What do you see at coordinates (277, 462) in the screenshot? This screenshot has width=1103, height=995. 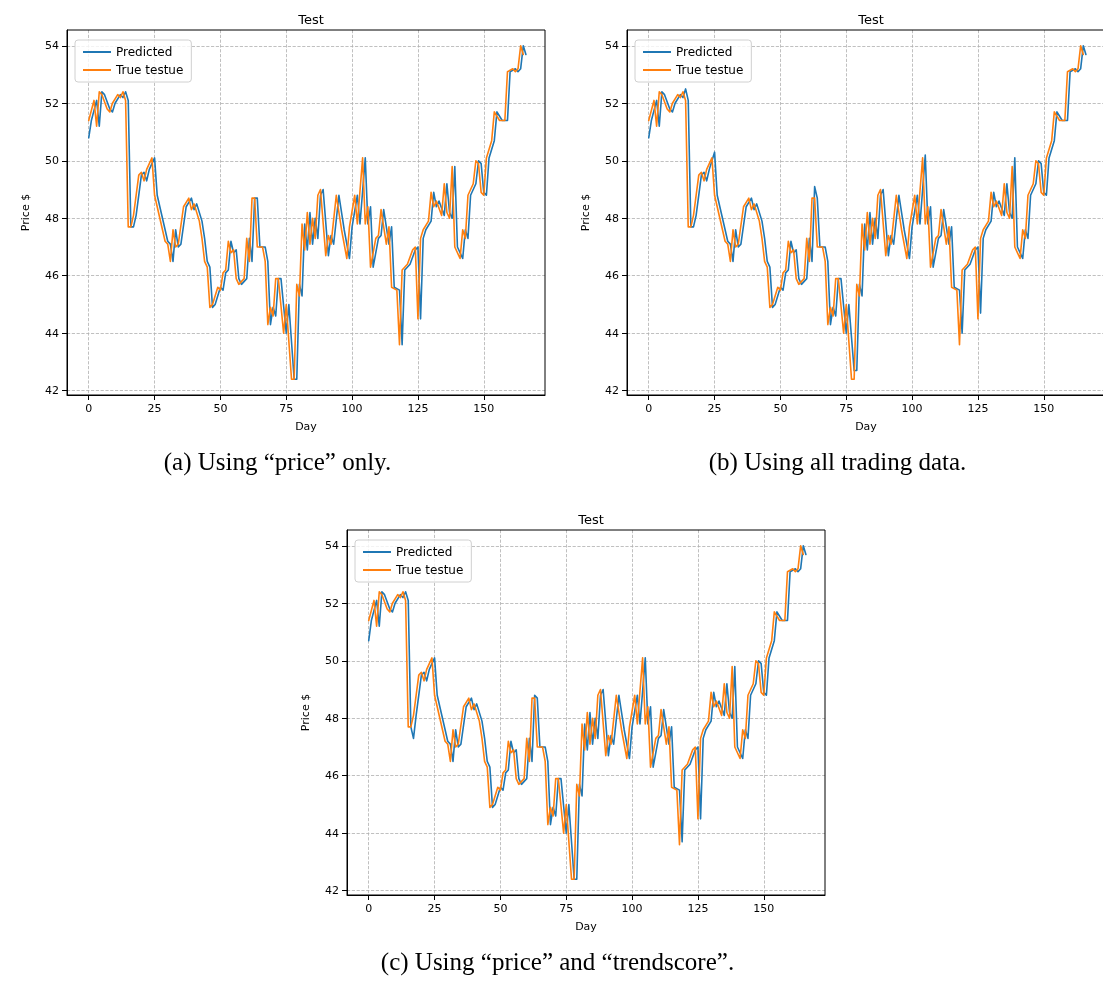 I see `text: (a) Using “price” only.` at bounding box center [277, 462].